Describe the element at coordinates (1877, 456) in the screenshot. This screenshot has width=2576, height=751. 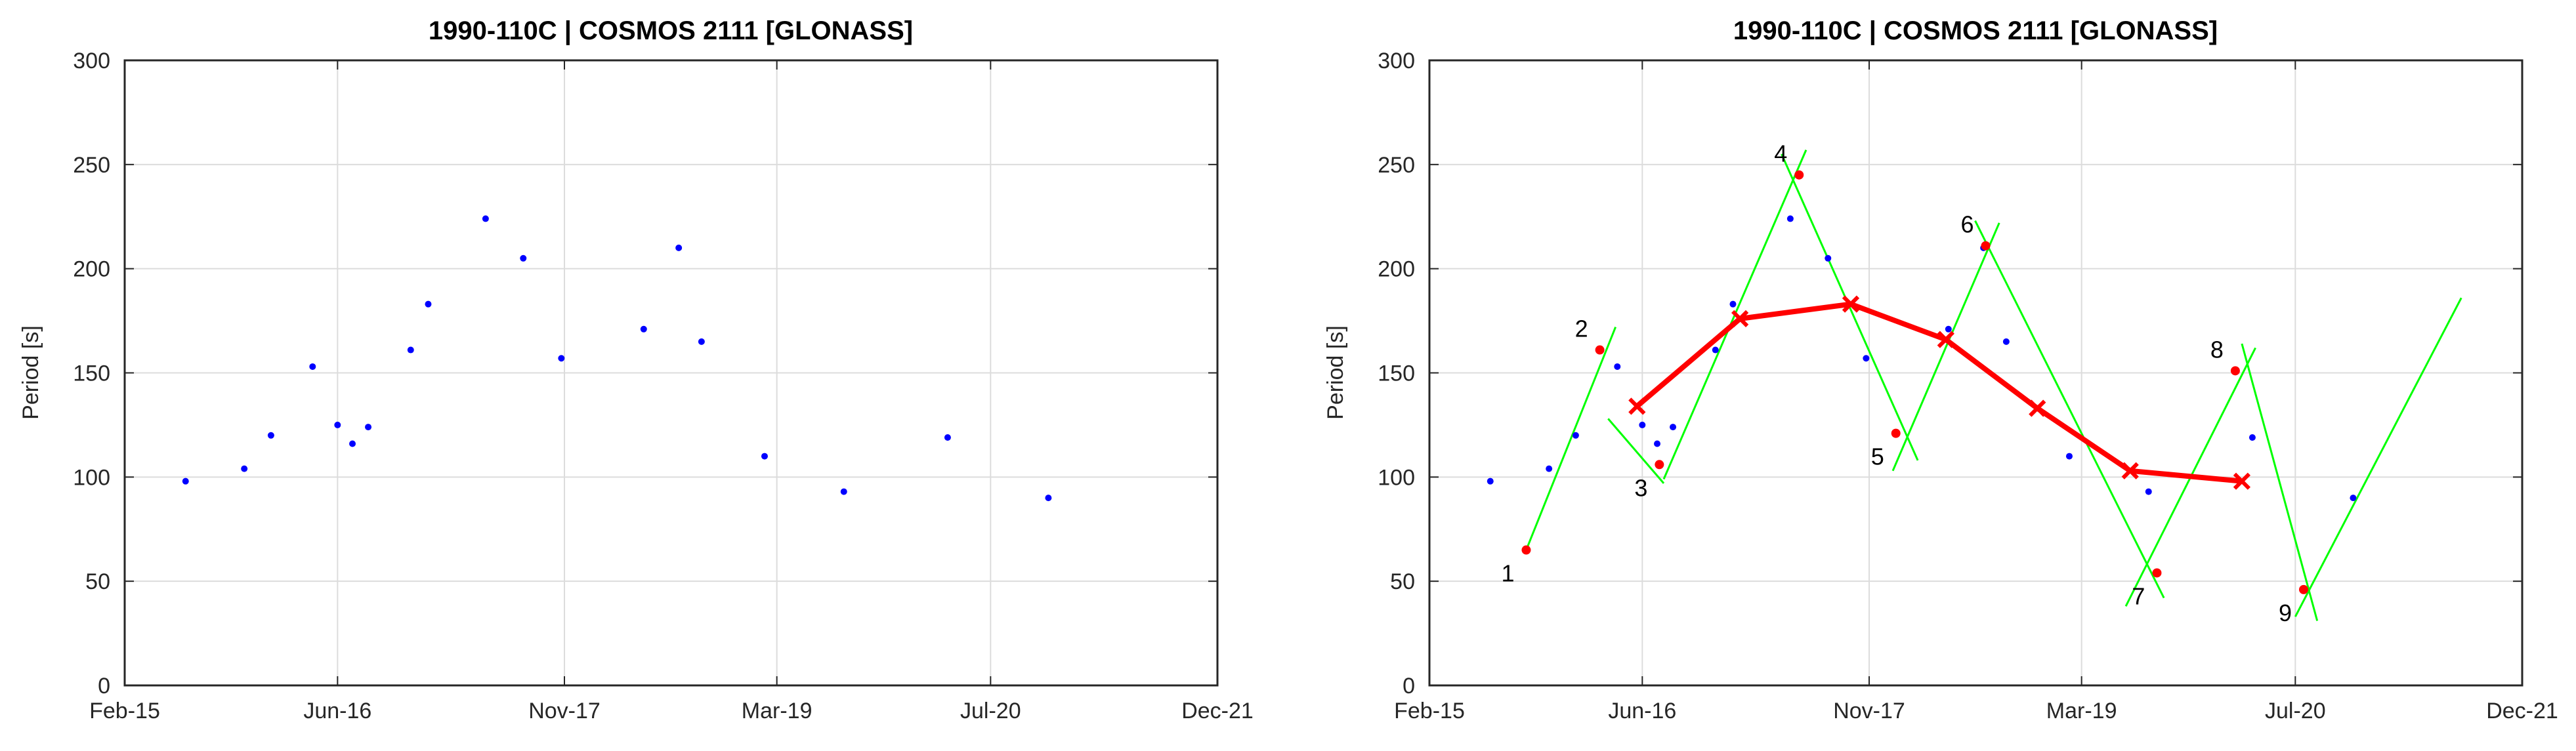
I see `extremum-label: 5` at that location.